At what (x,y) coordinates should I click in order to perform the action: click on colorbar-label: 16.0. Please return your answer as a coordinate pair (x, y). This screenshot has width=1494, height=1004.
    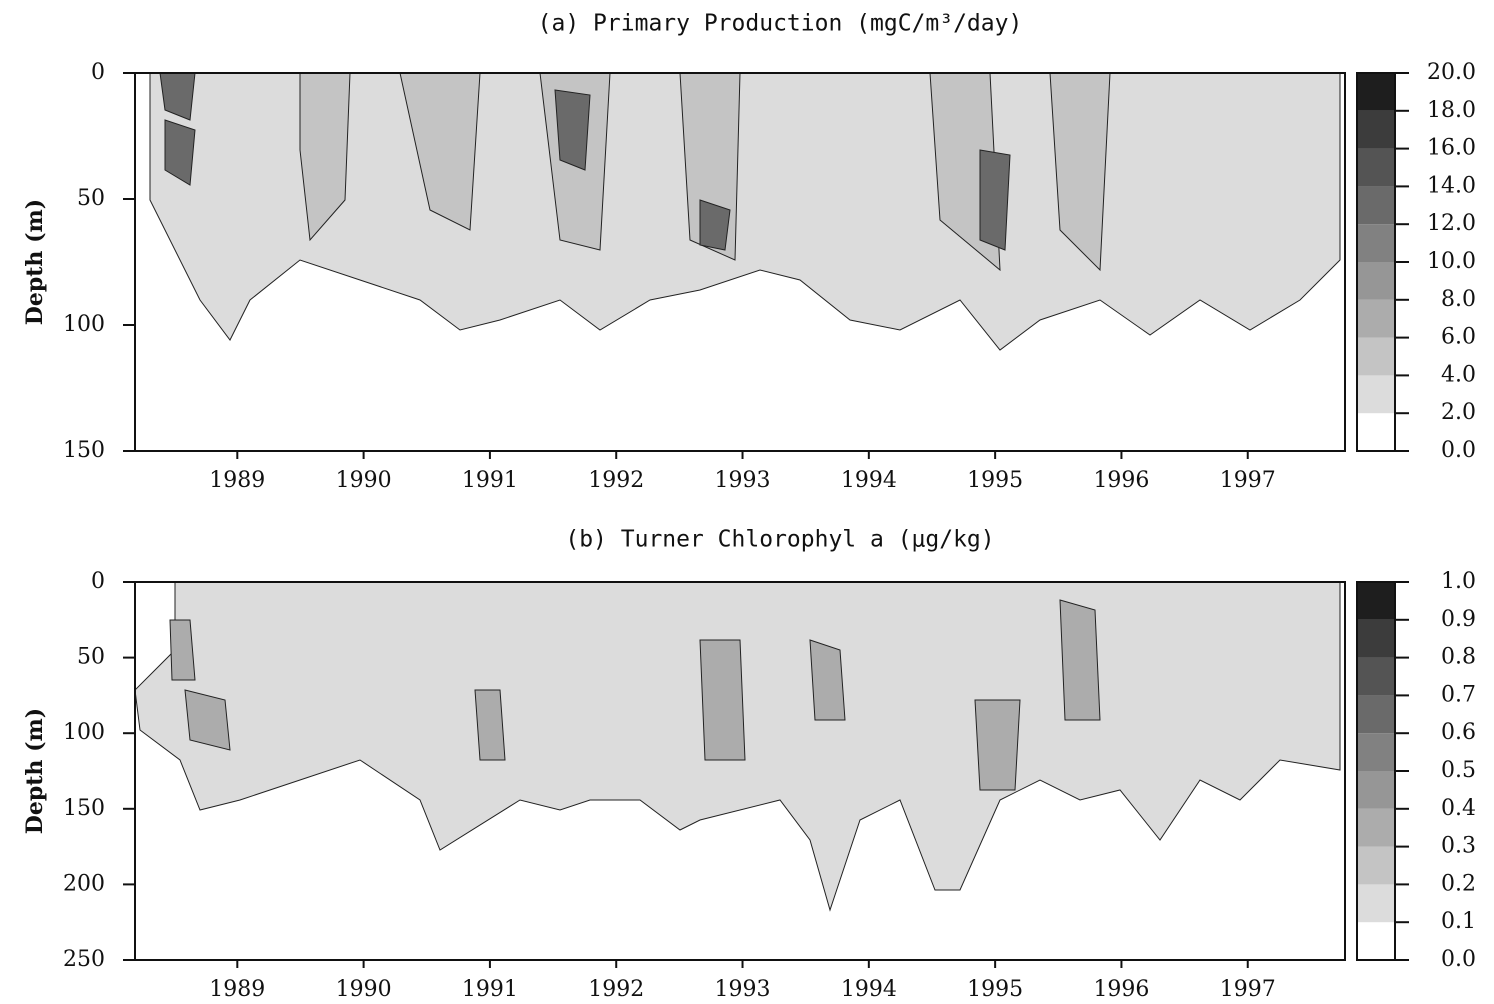
    Looking at the image, I should click on (1451, 148).